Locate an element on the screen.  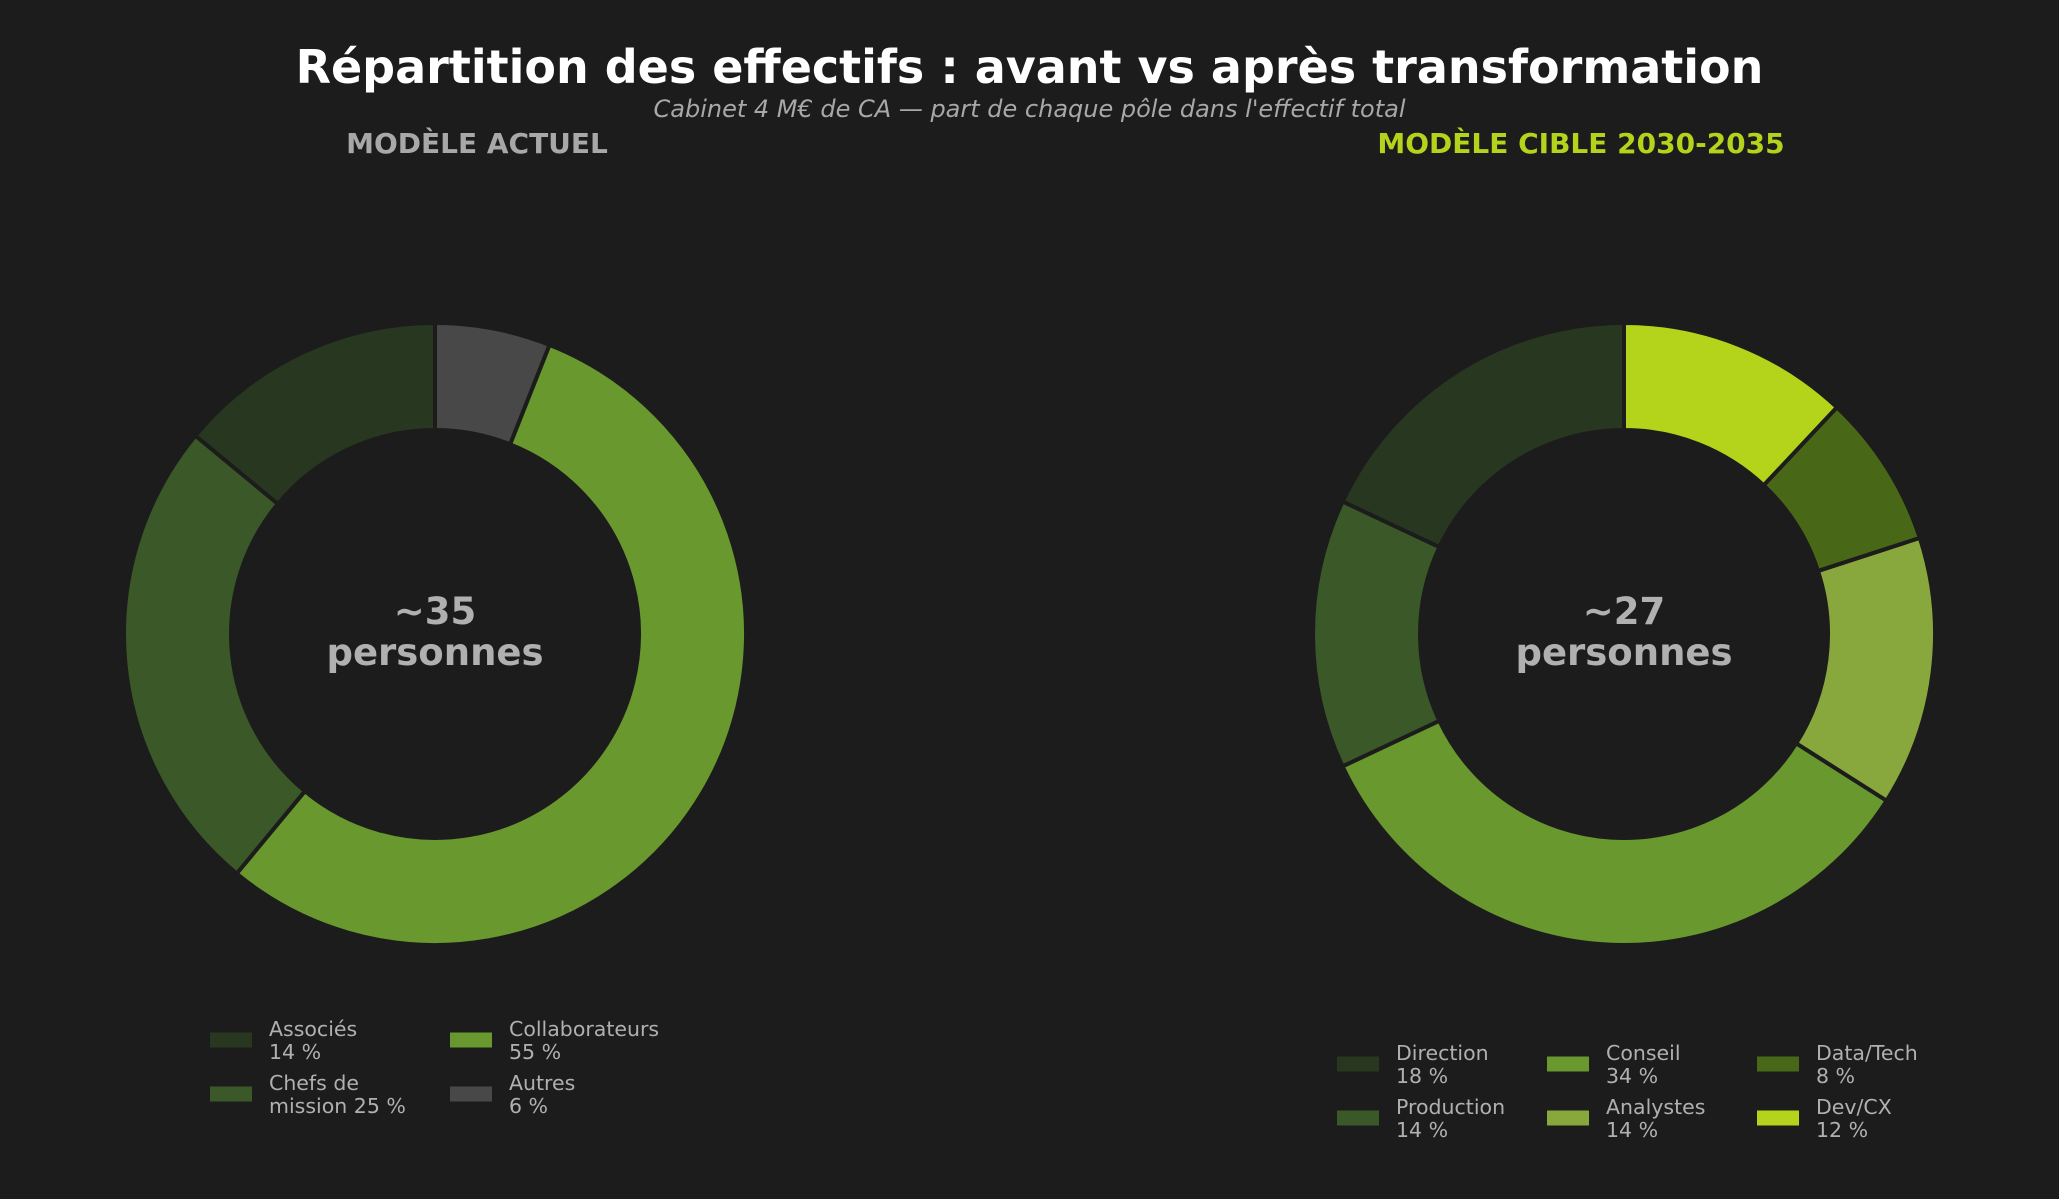
legend-label: Autres is located at coordinates (542, 1083).